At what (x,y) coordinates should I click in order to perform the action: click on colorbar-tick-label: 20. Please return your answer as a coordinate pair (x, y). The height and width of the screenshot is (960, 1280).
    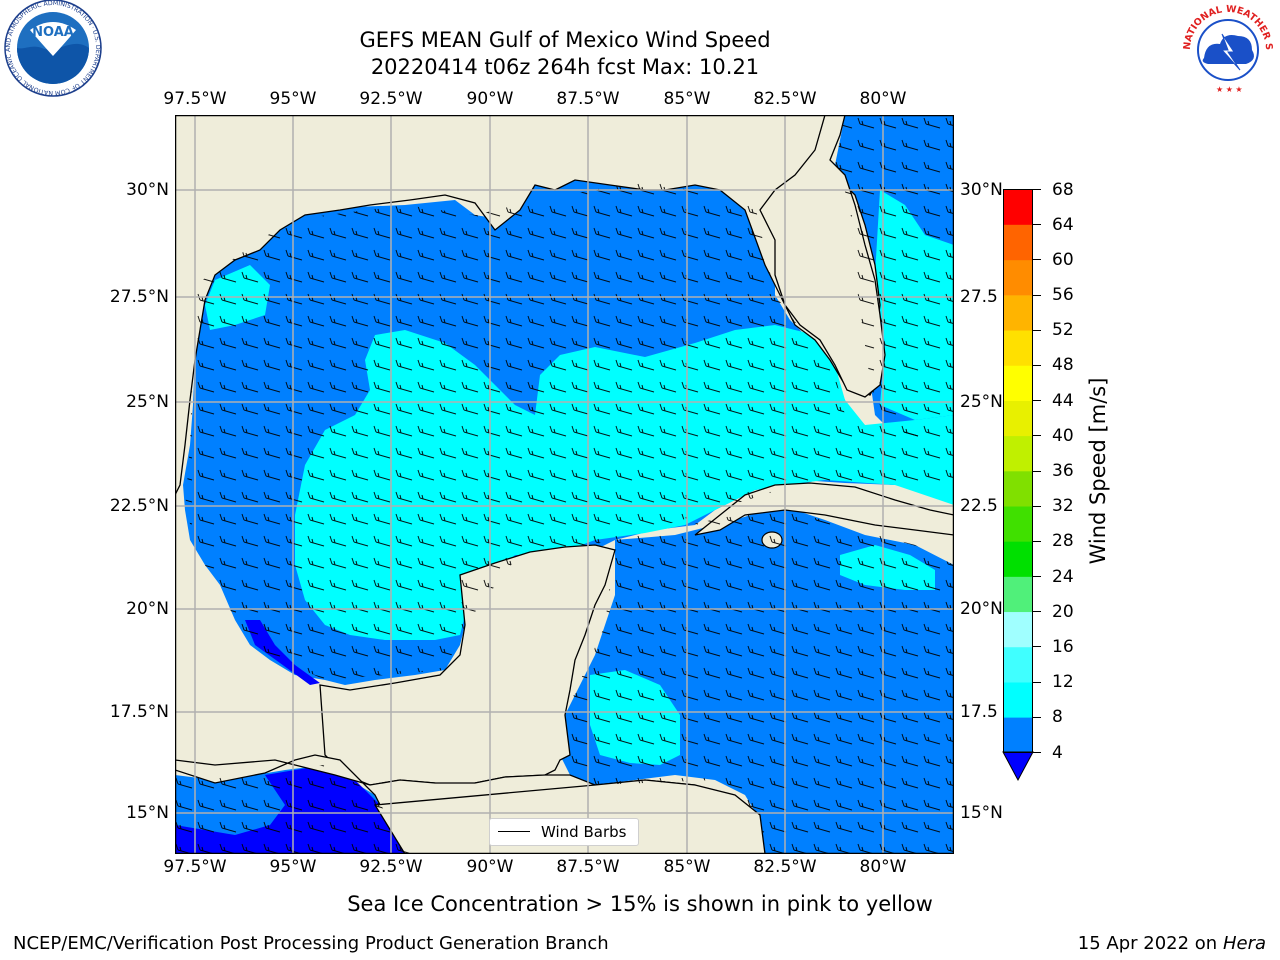
    Looking at the image, I should click on (1063, 611).